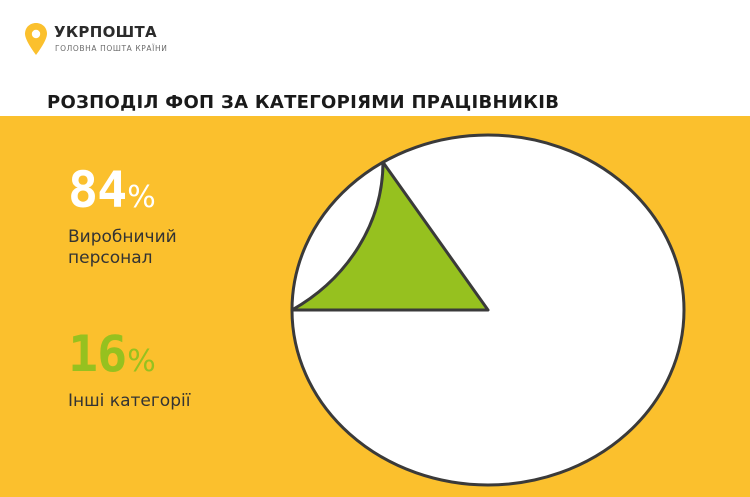 The image size is (750, 497). Describe the element at coordinates (303, 102) in the screenshot. I see `chart-title: РОЗПОДІЛ ФОП ЗА КАТЕГОРІЯМИ ПРАЦІВНИКІВ` at that location.